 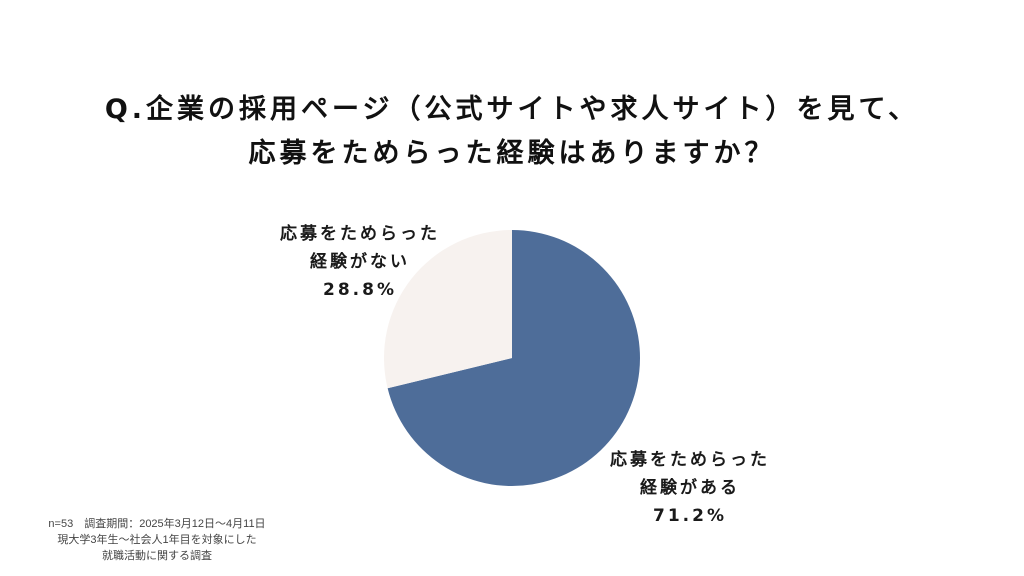 What do you see at coordinates (157, 524) in the screenshot?
I see `footnote-line-1: n=53 調査期間：2025年3月12日〜4月11日` at bounding box center [157, 524].